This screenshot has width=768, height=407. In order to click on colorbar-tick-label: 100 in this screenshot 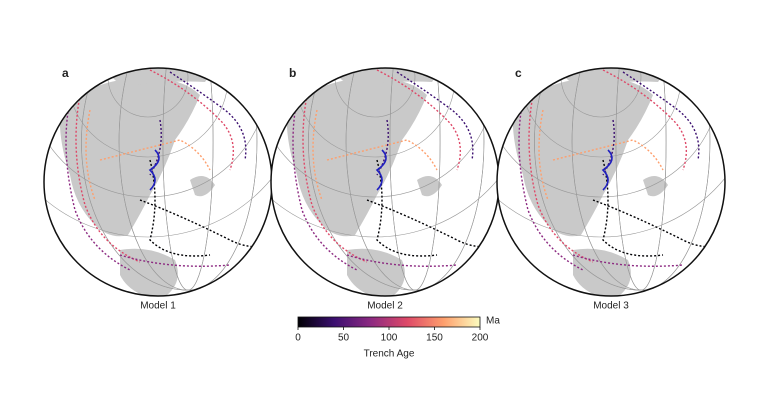, I will do `click(389, 338)`.